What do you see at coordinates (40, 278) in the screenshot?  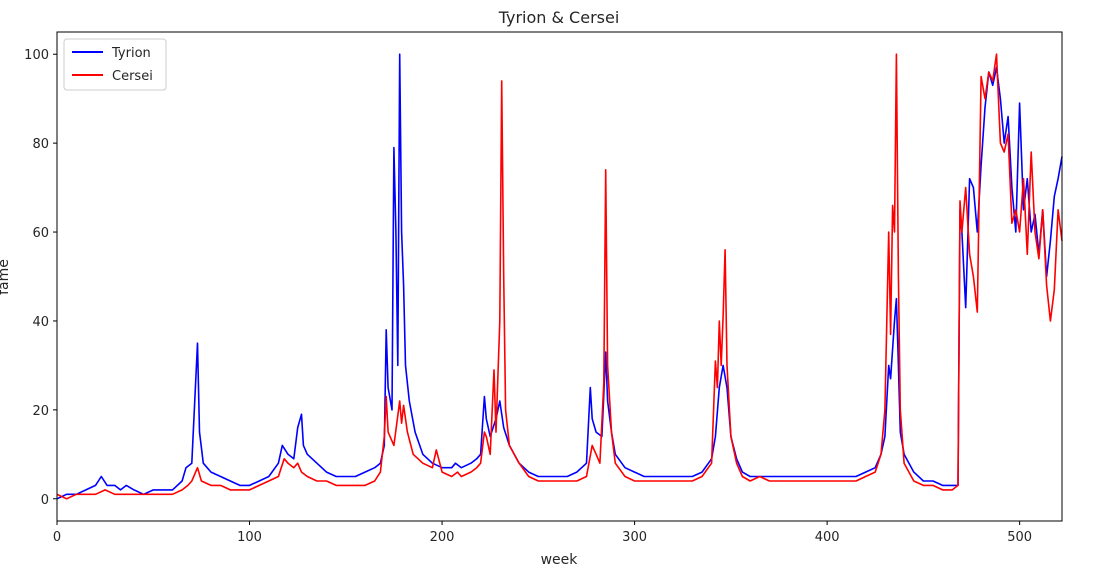 I see `y-axis: 0 20 40 60 80 100` at bounding box center [40, 278].